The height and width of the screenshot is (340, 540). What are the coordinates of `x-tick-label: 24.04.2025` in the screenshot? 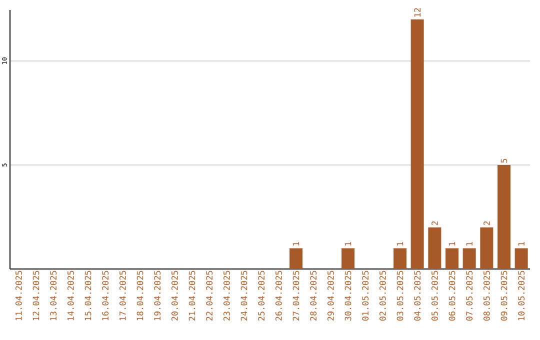 It's located at (244, 295).